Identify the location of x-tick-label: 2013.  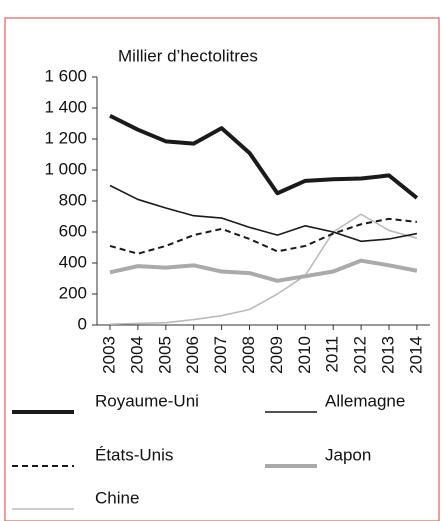
(387, 355).